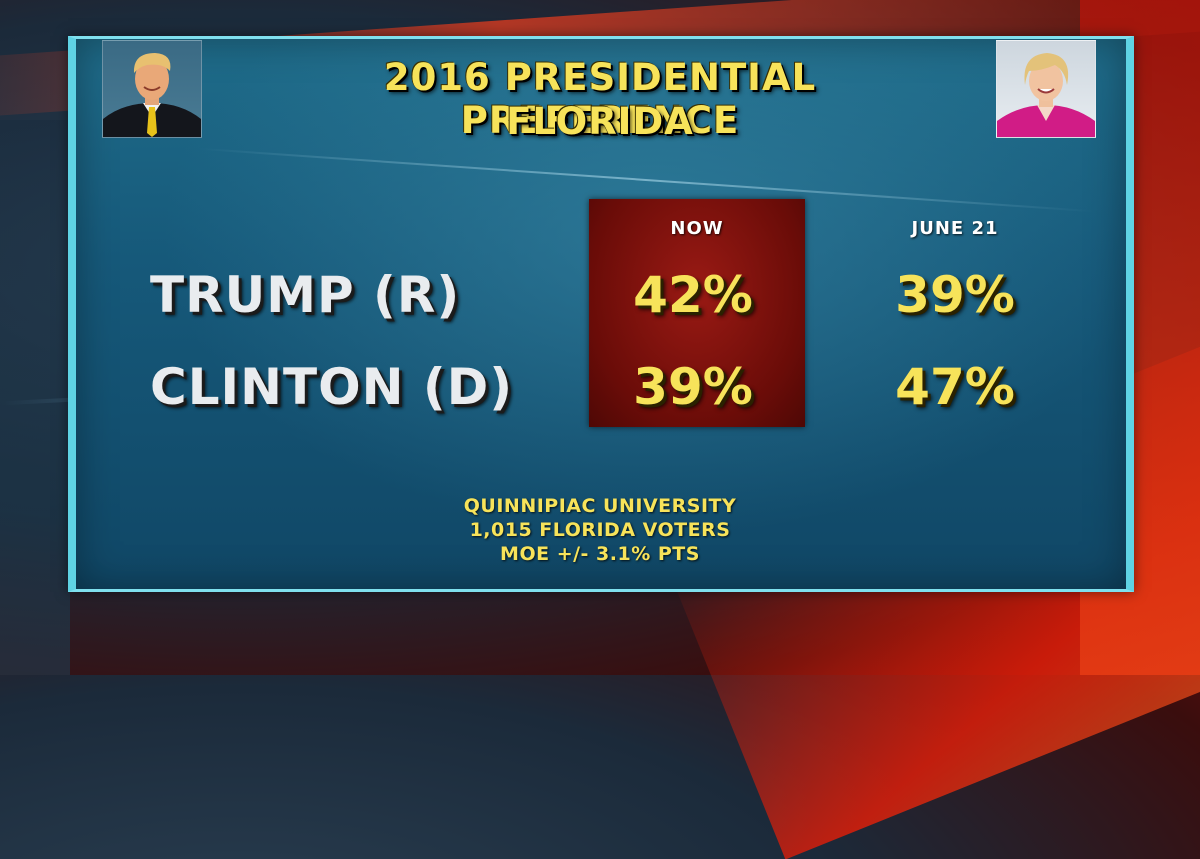  I want to click on row-label-trump: TRUMP (R), so click(305, 295).